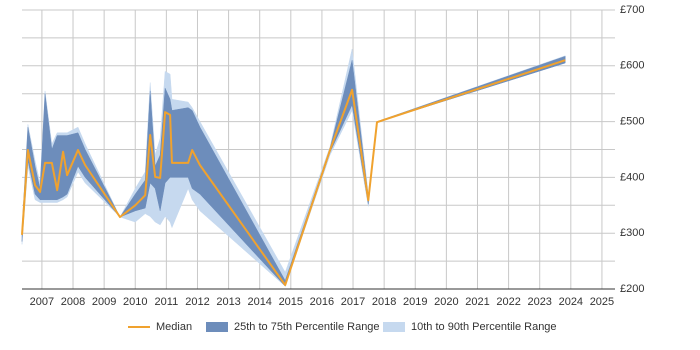 This screenshot has height=350, width=700. I want to click on x-tick-label: 2016, so click(322, 302).